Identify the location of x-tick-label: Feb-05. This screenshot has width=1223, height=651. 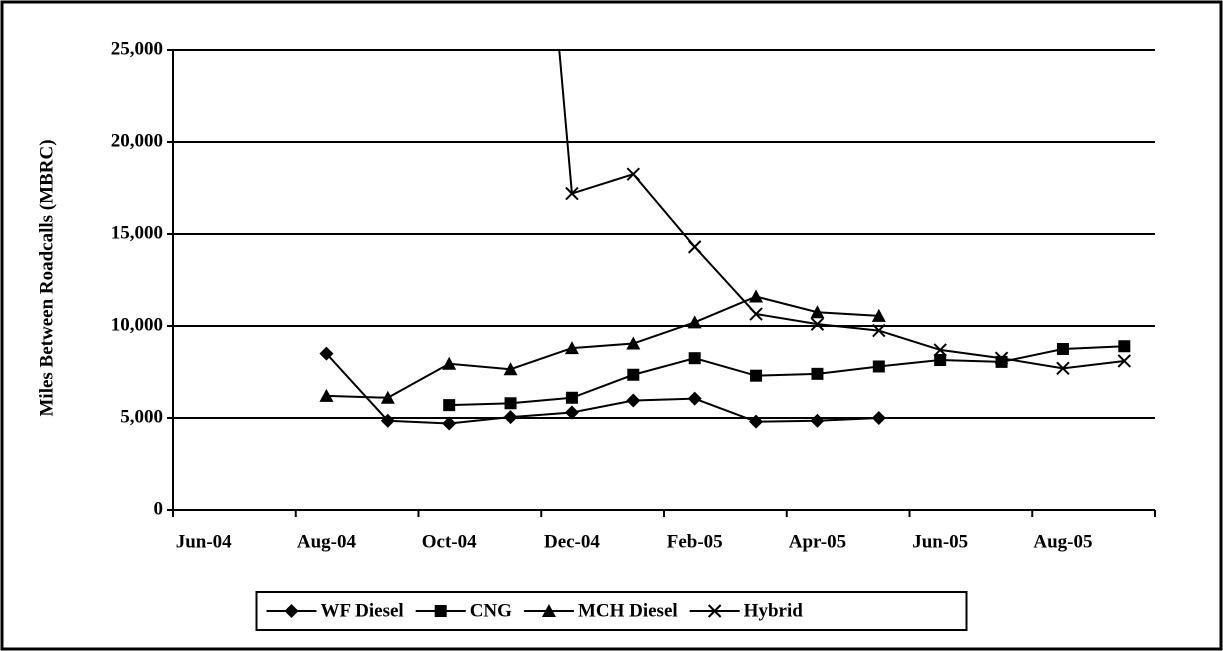
(695, 541).